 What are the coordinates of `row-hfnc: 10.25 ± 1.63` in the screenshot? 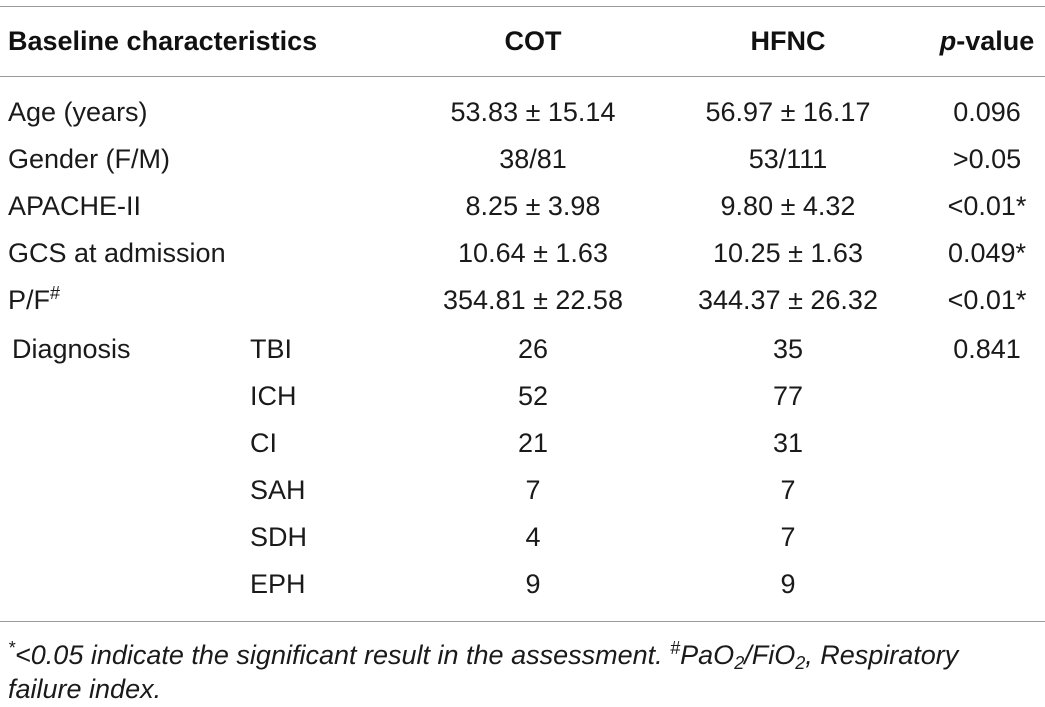 It's located at (788, 253).